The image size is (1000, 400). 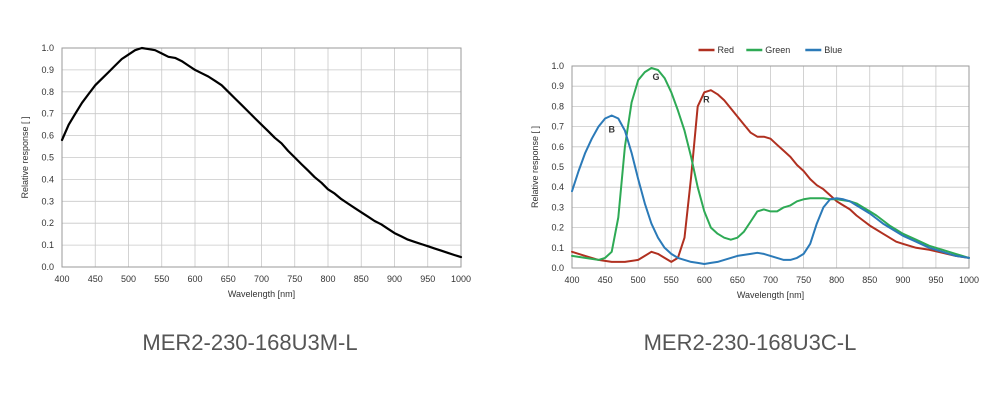 What do you see at coordinates (706, 99) in the screenshot?
I see `curve-annotation: R` at bounding box center [706, 99].